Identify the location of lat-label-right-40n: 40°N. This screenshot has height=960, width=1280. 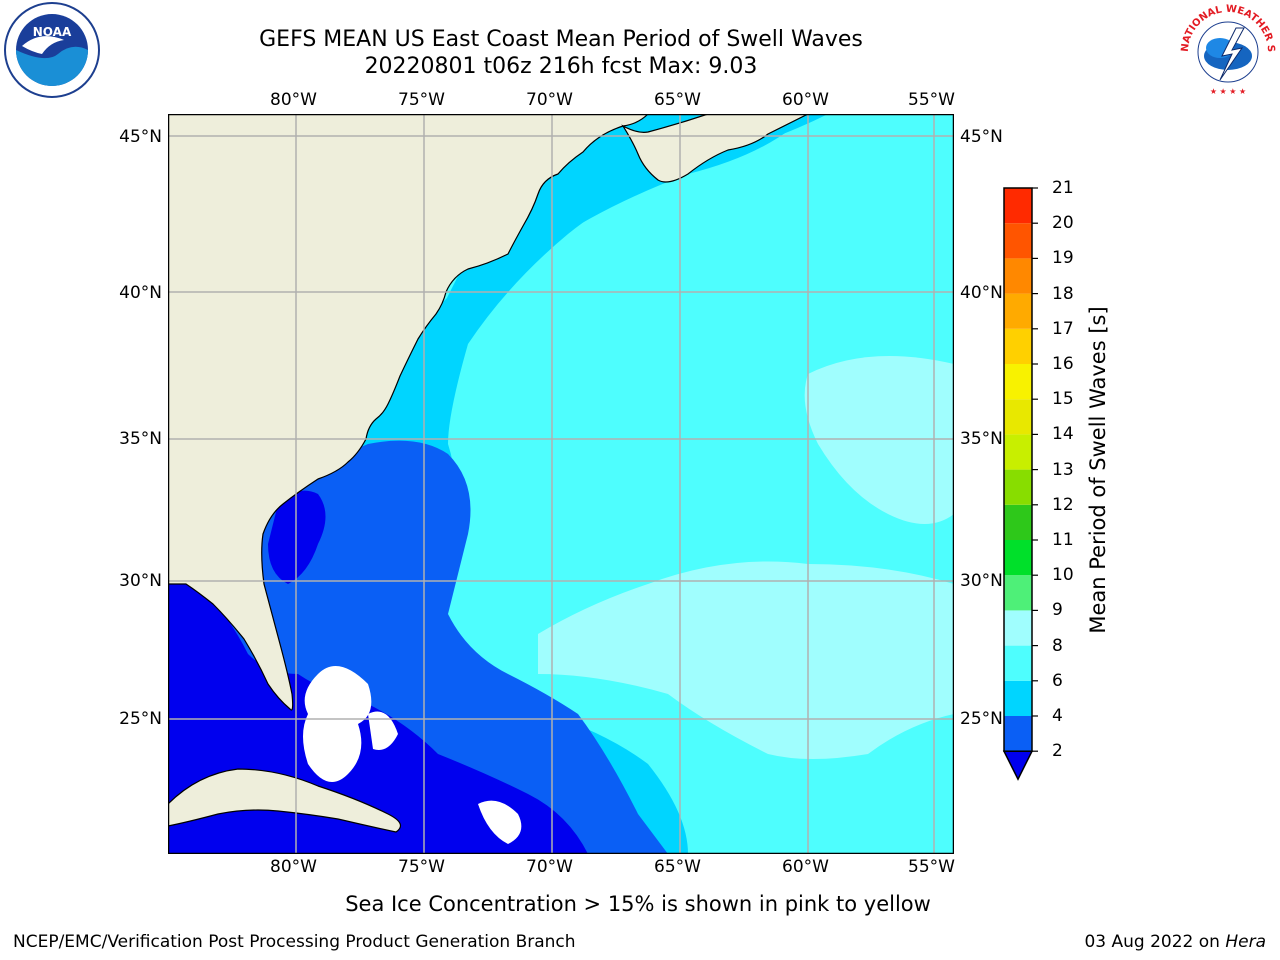
(981, 293).